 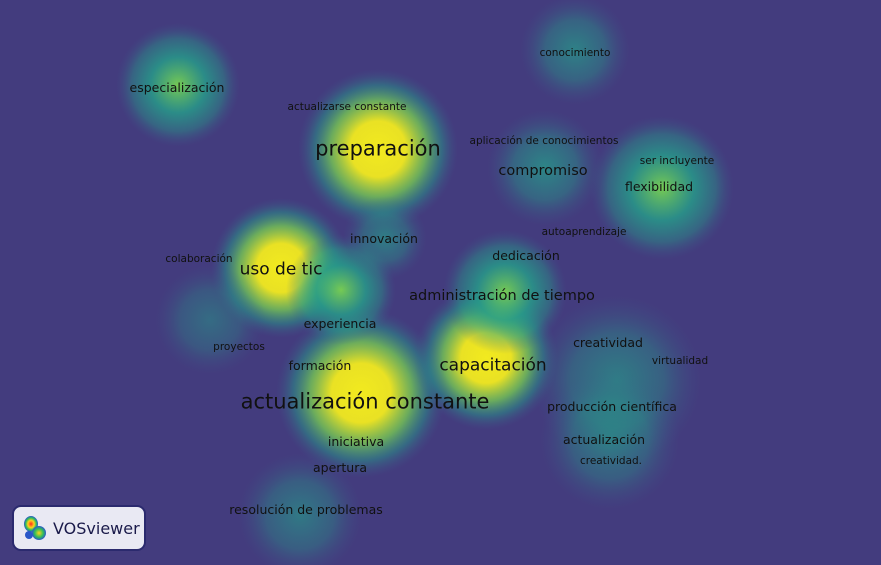 I want to click on term-label: creatividad., so click(x=611, y=460).